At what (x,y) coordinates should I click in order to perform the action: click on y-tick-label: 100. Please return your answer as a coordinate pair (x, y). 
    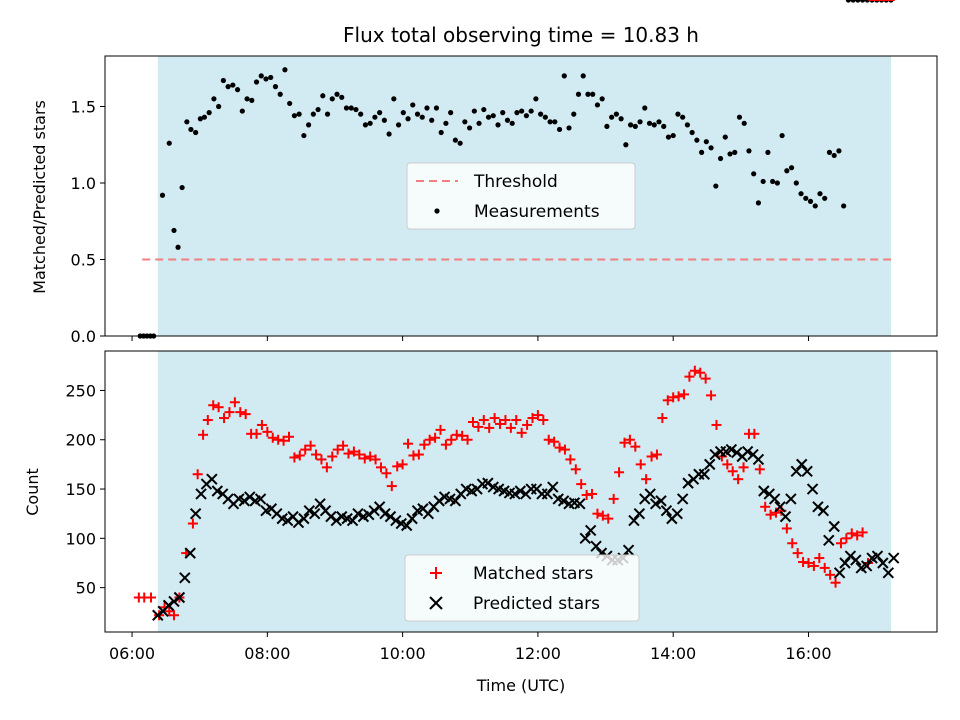
    Looking at the image, I should click on (80, 538).